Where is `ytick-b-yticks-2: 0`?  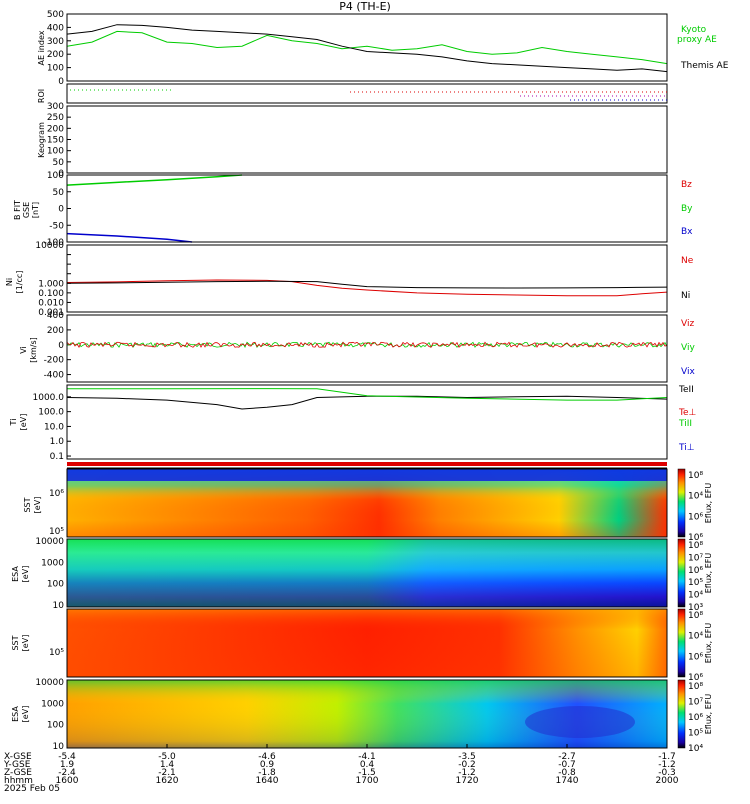
ytick-b-yticks-2: 0 is located at coordinates (61, 210).